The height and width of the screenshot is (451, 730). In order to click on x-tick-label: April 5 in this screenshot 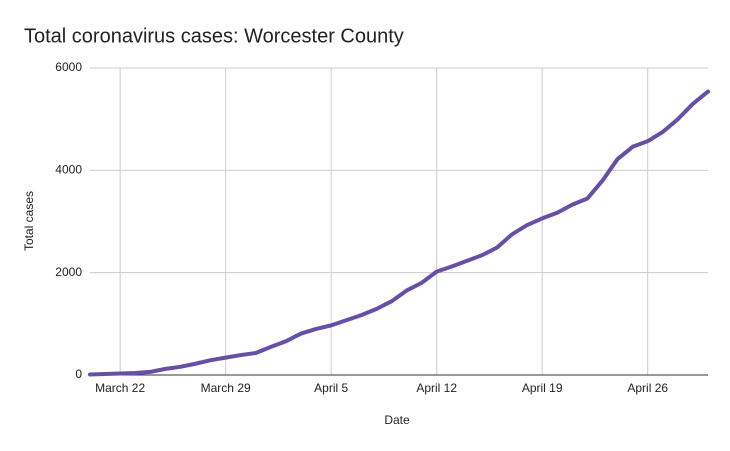, I will do `click(331, 388)`.